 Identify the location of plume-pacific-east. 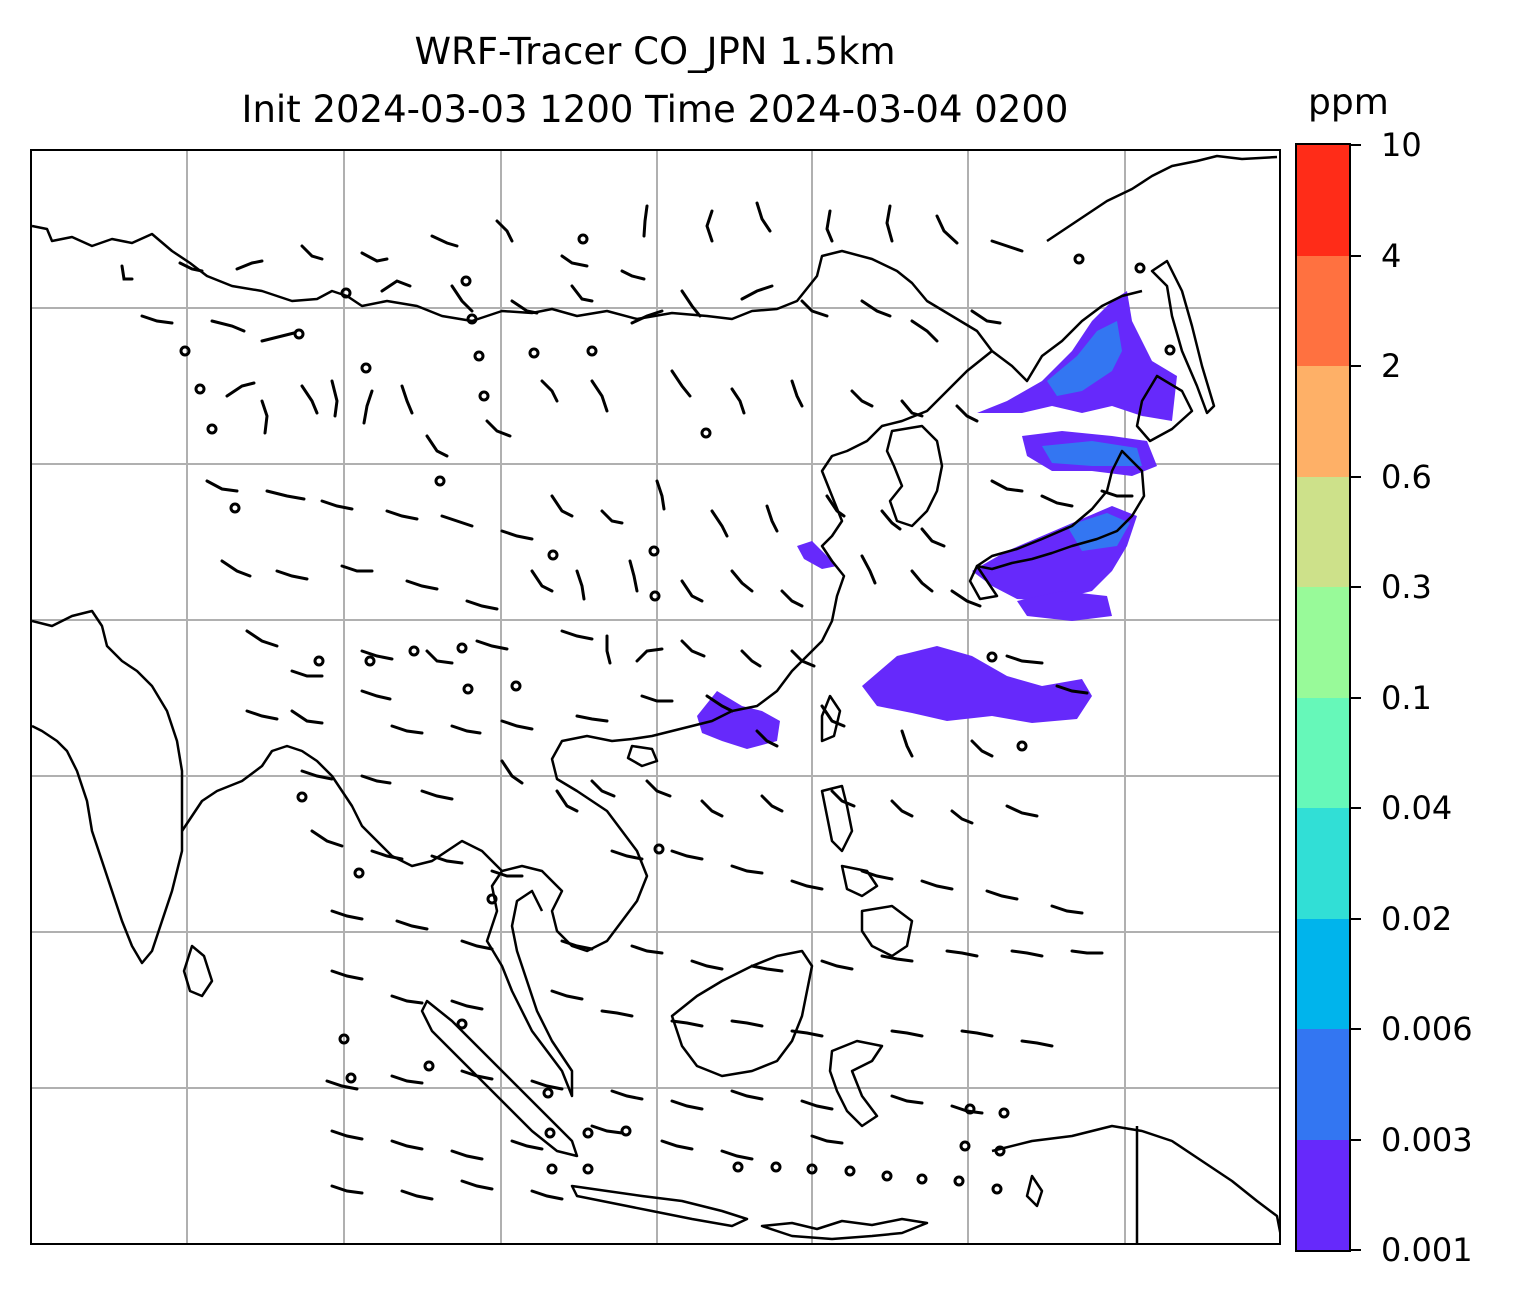
(977, 684).